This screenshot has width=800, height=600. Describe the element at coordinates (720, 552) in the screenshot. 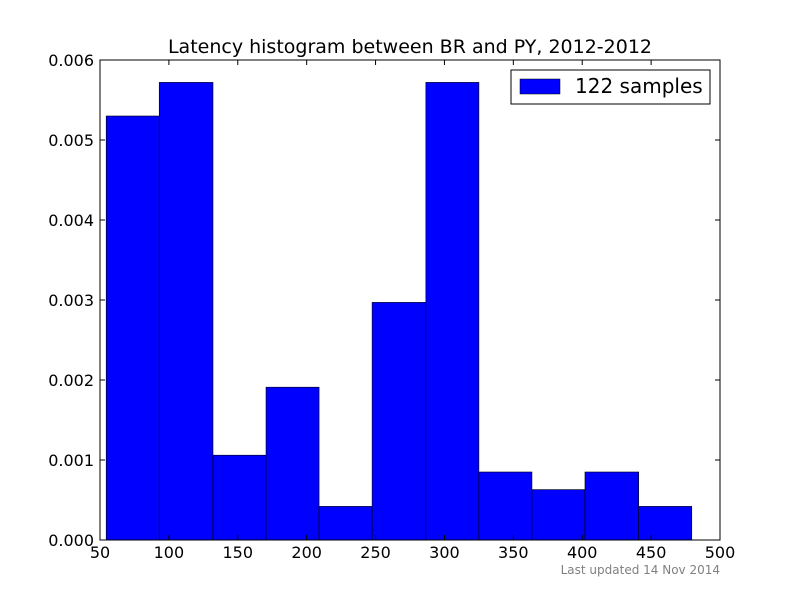

I see `x-tick-label-500: 500` at that location.